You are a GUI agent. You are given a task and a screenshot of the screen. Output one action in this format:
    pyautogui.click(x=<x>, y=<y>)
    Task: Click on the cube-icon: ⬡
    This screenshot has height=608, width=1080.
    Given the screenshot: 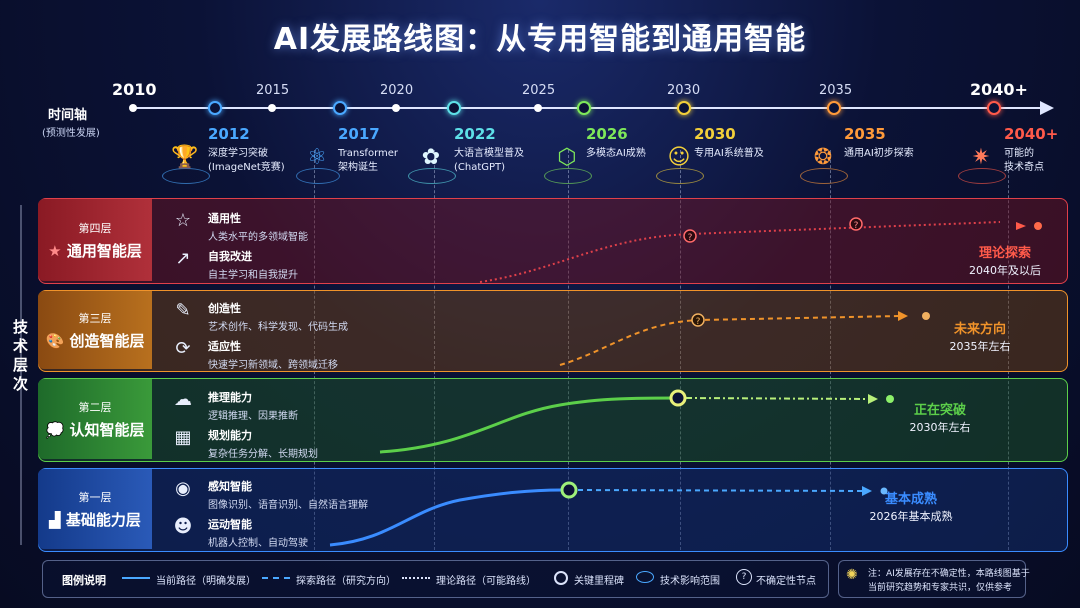 What is the action you would take?
    pyautogui.click(x=567, y=157)
    